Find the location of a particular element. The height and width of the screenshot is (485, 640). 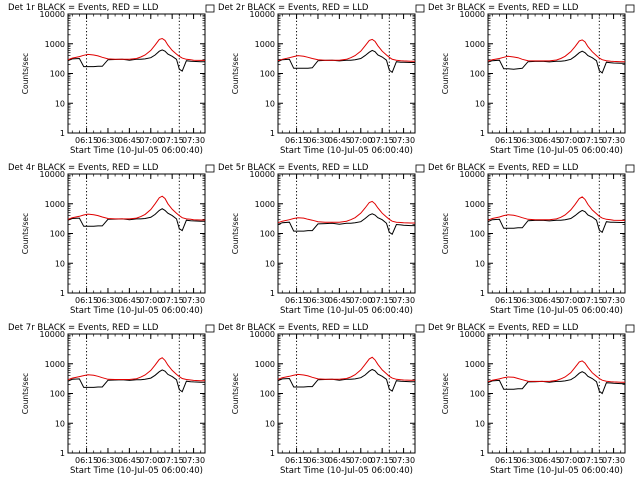

panel-title: Det 2r BLACK = Events, RED = LLD is located at coordinates (293, 8).